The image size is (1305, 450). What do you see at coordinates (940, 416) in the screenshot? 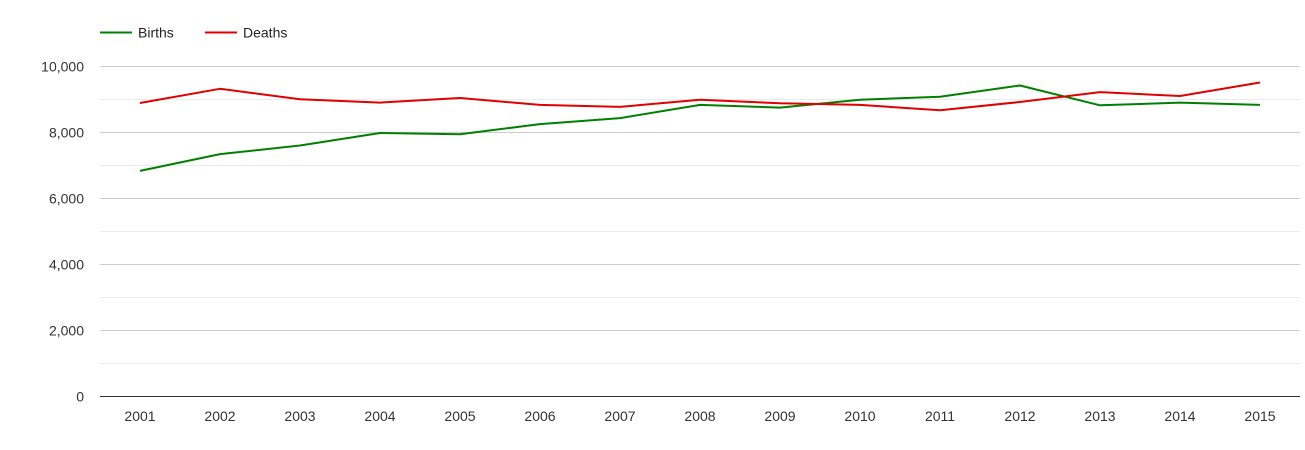
I see `x-tick-label: 2011` at bounding box center [940, 416].